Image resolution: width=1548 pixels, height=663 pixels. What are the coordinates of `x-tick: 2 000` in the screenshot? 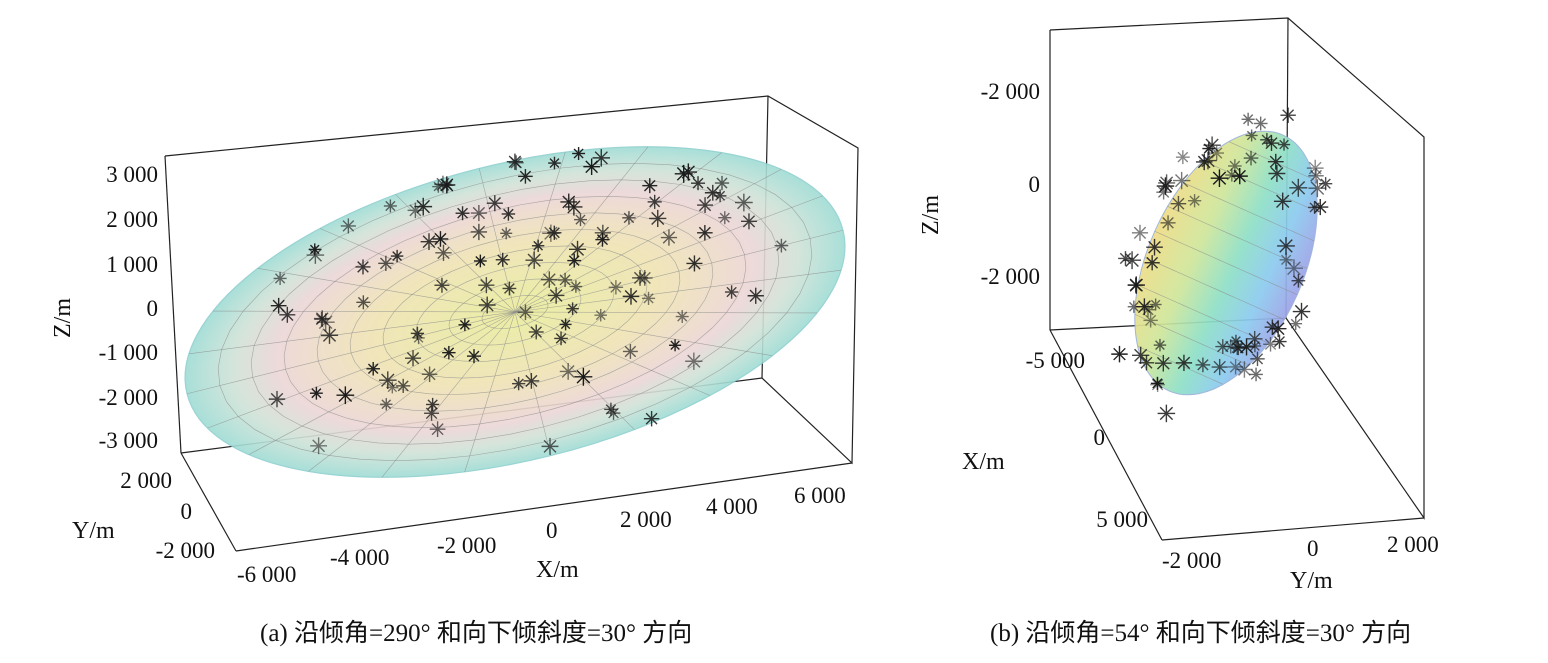 It's located at (646, 519).